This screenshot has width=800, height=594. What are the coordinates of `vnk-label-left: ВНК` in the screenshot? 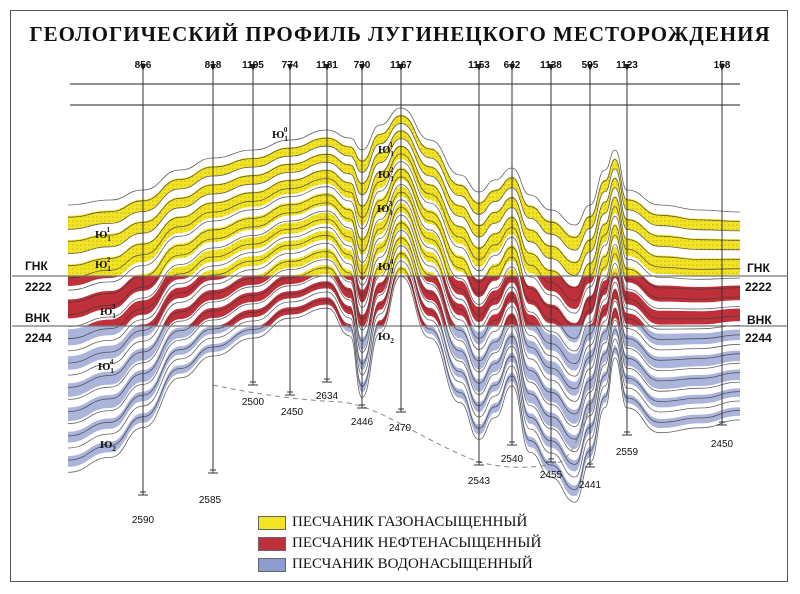 It's located at (37, 318).